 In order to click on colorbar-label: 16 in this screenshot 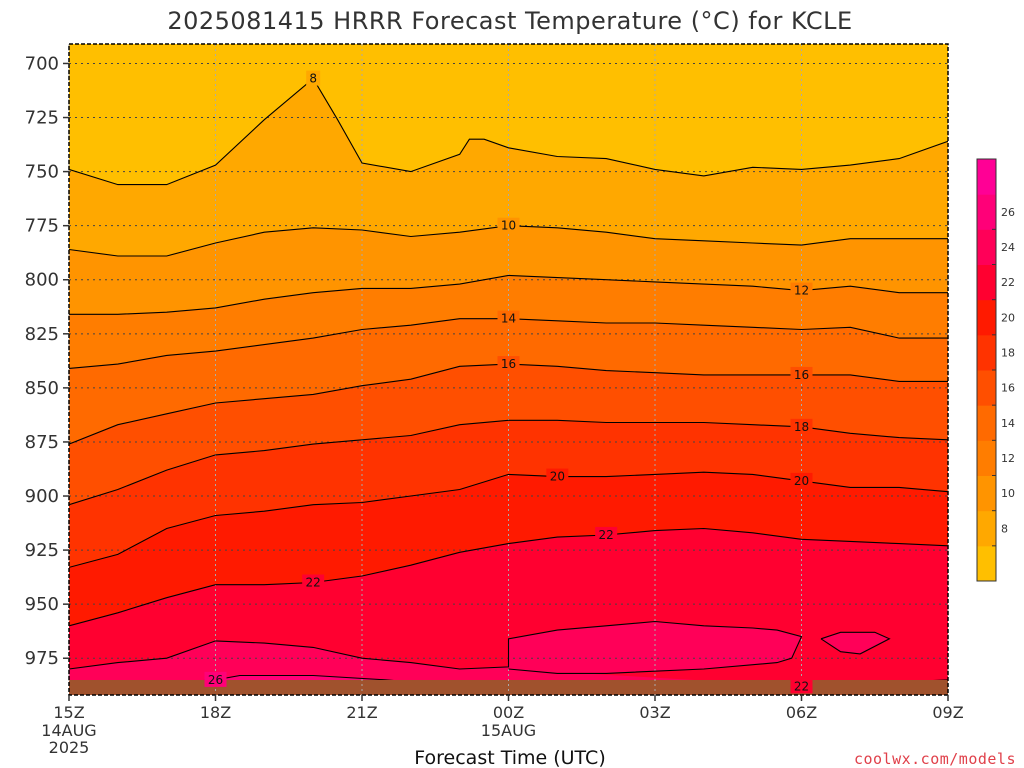, I will do `click(1008, 388)`.